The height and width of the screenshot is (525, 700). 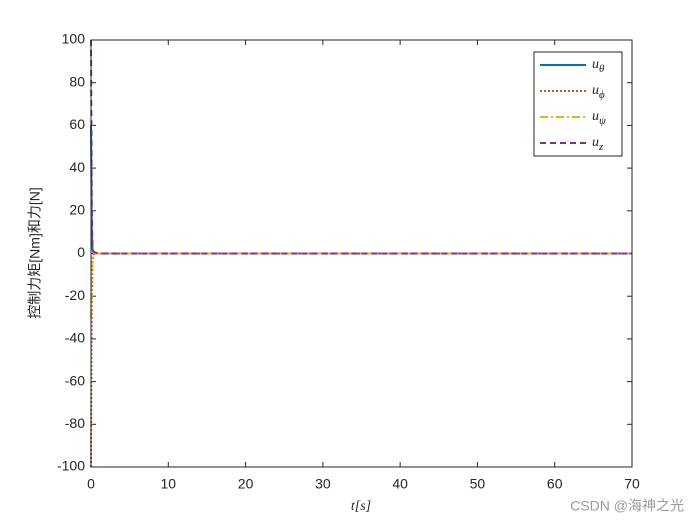 I want to click on y-tick-label: -80, so click(x=75, y=423).